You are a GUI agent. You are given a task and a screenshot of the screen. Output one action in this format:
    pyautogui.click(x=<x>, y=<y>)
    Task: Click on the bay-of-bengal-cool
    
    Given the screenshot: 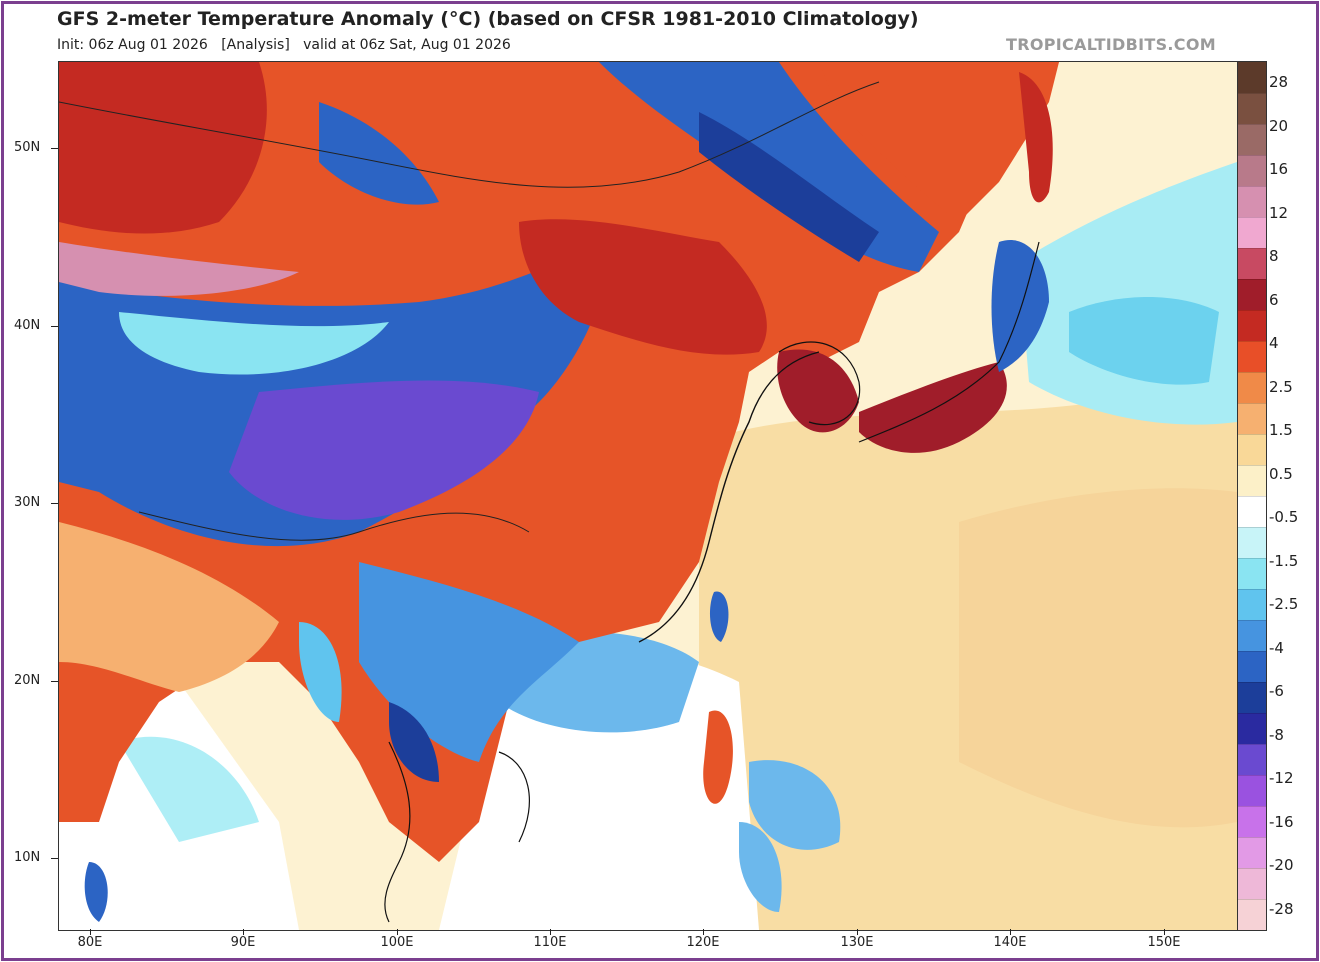 What is the action you would take?
    pyautogui.click(x=189, y=789)
    